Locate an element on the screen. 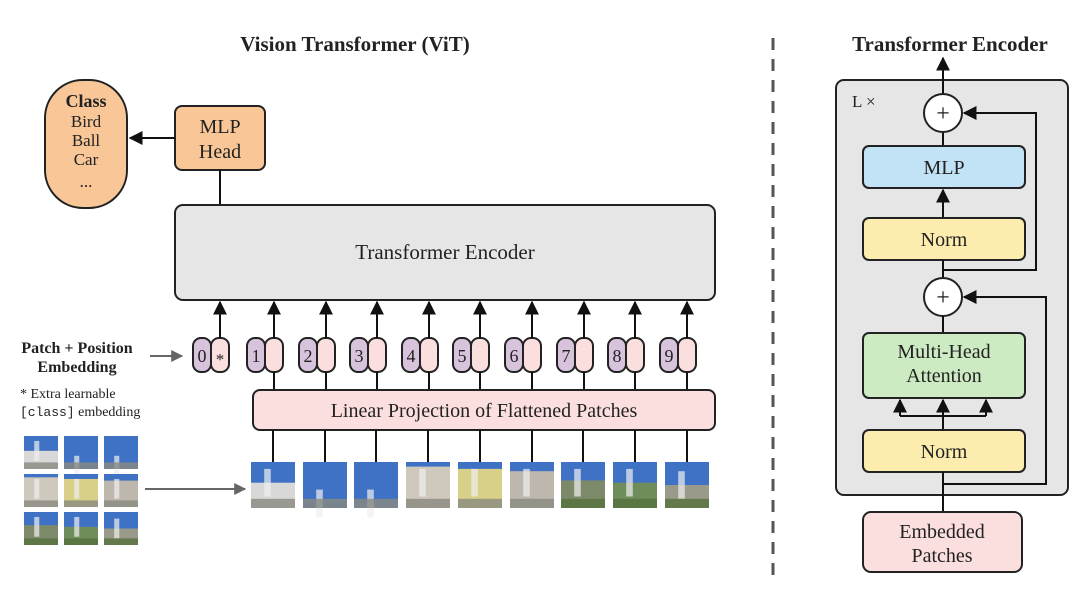 Image resolution: width=1080 pixels, height=593 pixels. linear-projection-label: Linear Projection of Flattened Patches is located at coordinates (484, 411).